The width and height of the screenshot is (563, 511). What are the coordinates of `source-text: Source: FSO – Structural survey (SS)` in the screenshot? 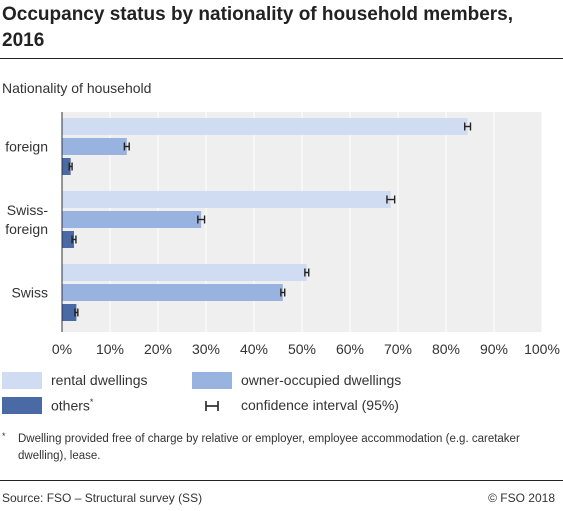 It's located at (102, 498).